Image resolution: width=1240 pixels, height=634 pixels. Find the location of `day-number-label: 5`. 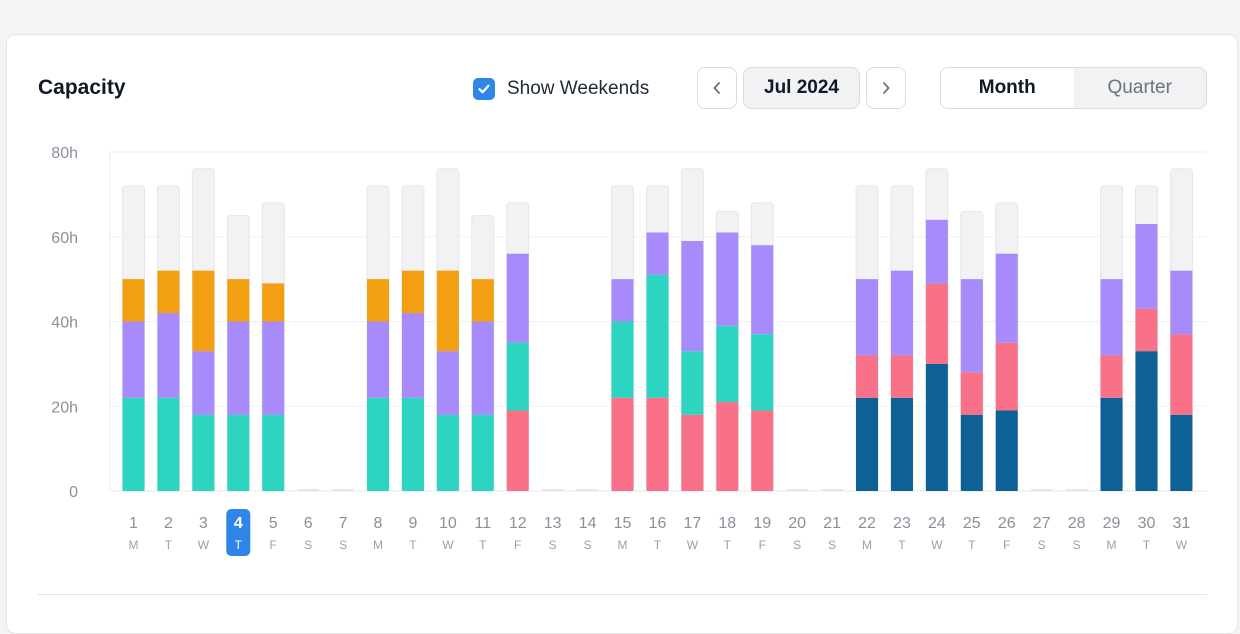

day-number-label: 5 is located at coordinates (273, 523).